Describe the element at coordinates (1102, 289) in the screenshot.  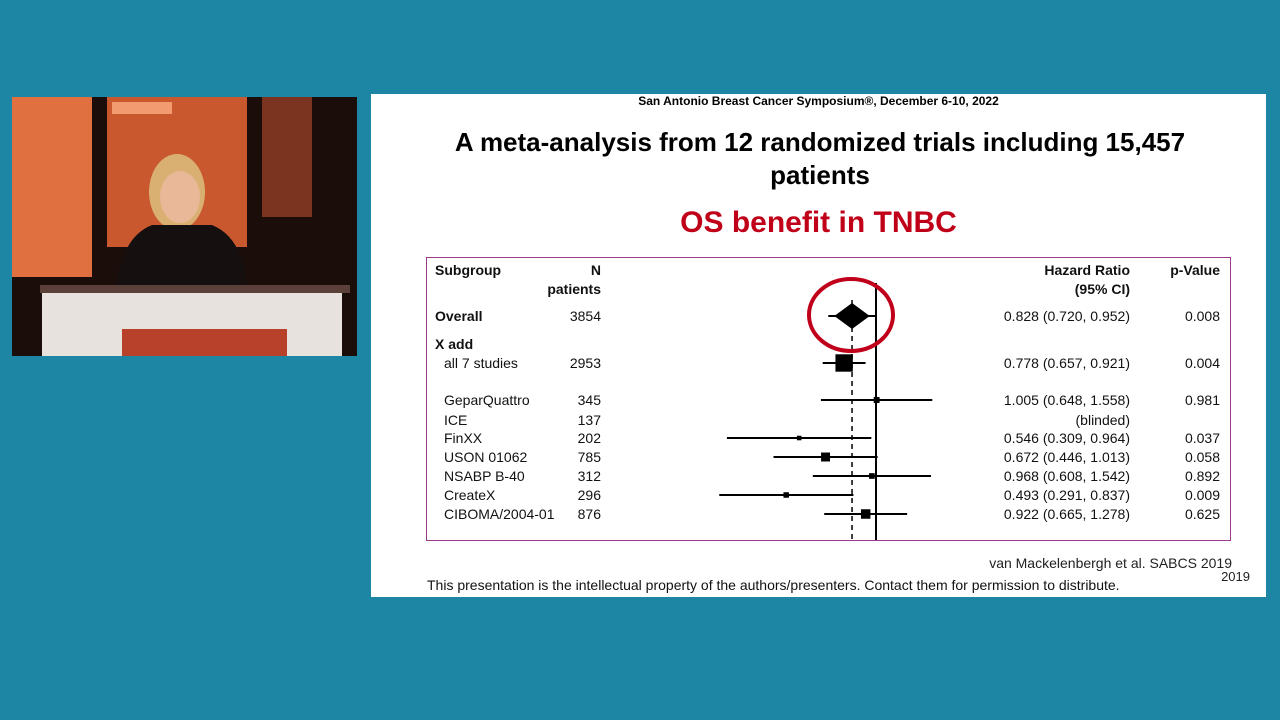
I see `column-header: (95% CI)` at that location.